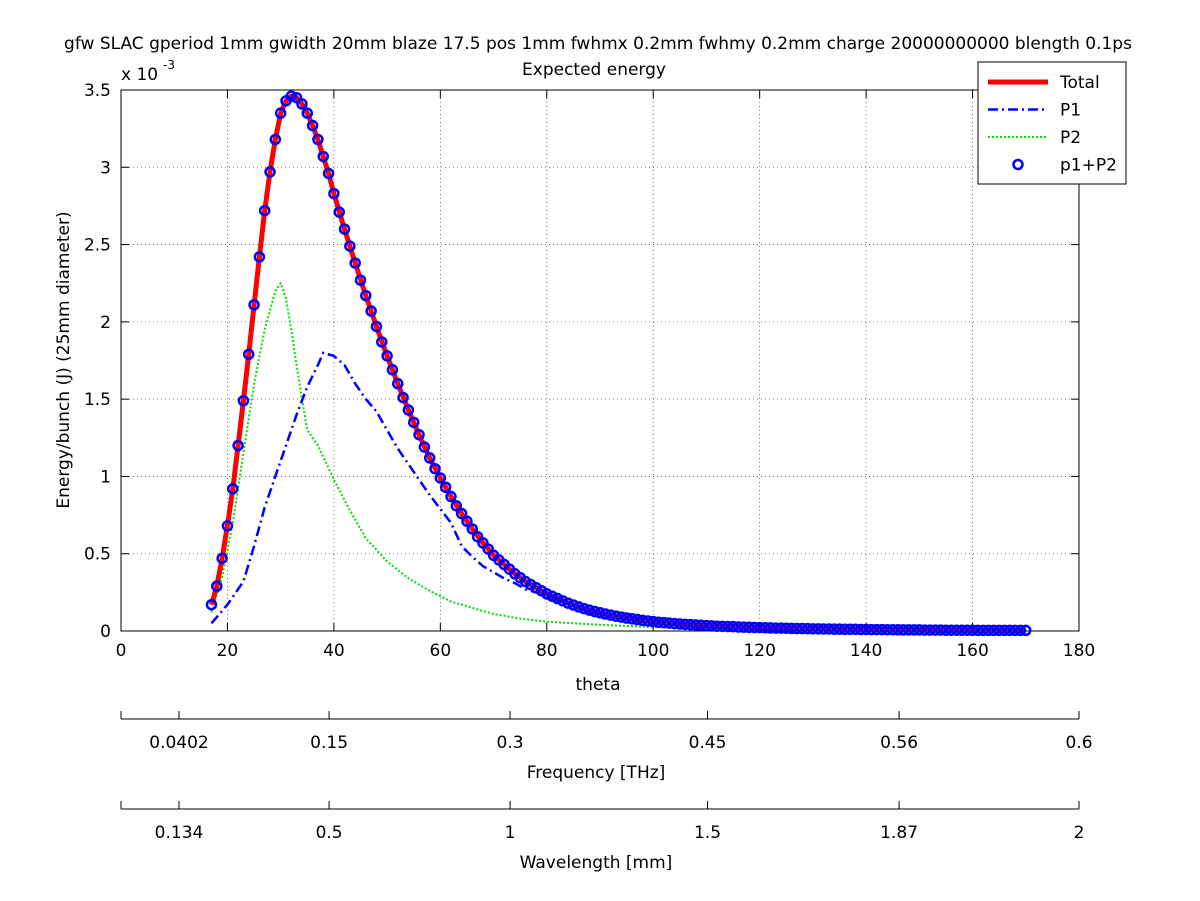  Describe the element at coordinates (334, 651) in the screenshot. I see `x-tick-label: 40` at that location.